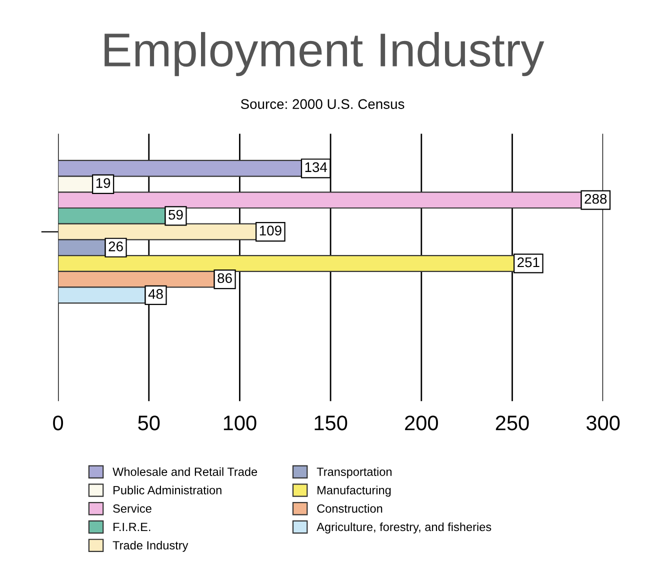 The width and height of the screenshot is (645, 569). I want to click on data-label: 48, so click(155, 294).